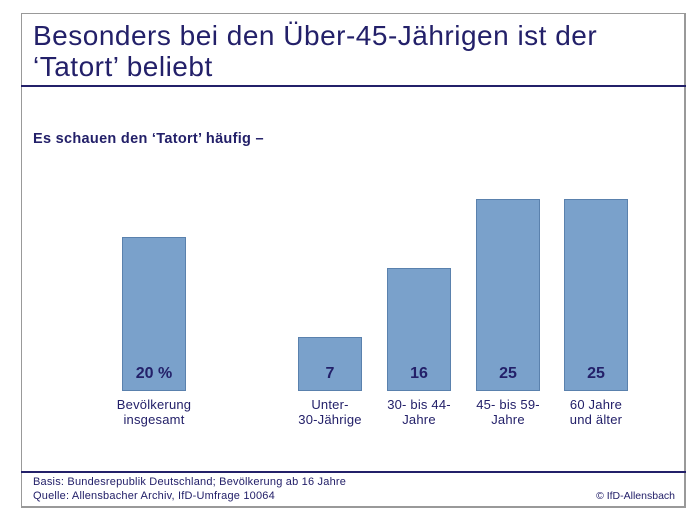  I want to click on bar-value-label: 16, so click(419, 373).